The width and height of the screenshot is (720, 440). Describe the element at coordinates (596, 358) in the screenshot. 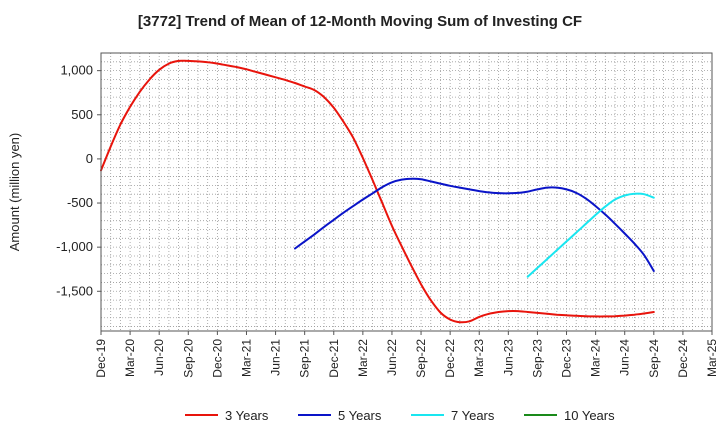

I see `x-tick-label: Mar-24` at that location.